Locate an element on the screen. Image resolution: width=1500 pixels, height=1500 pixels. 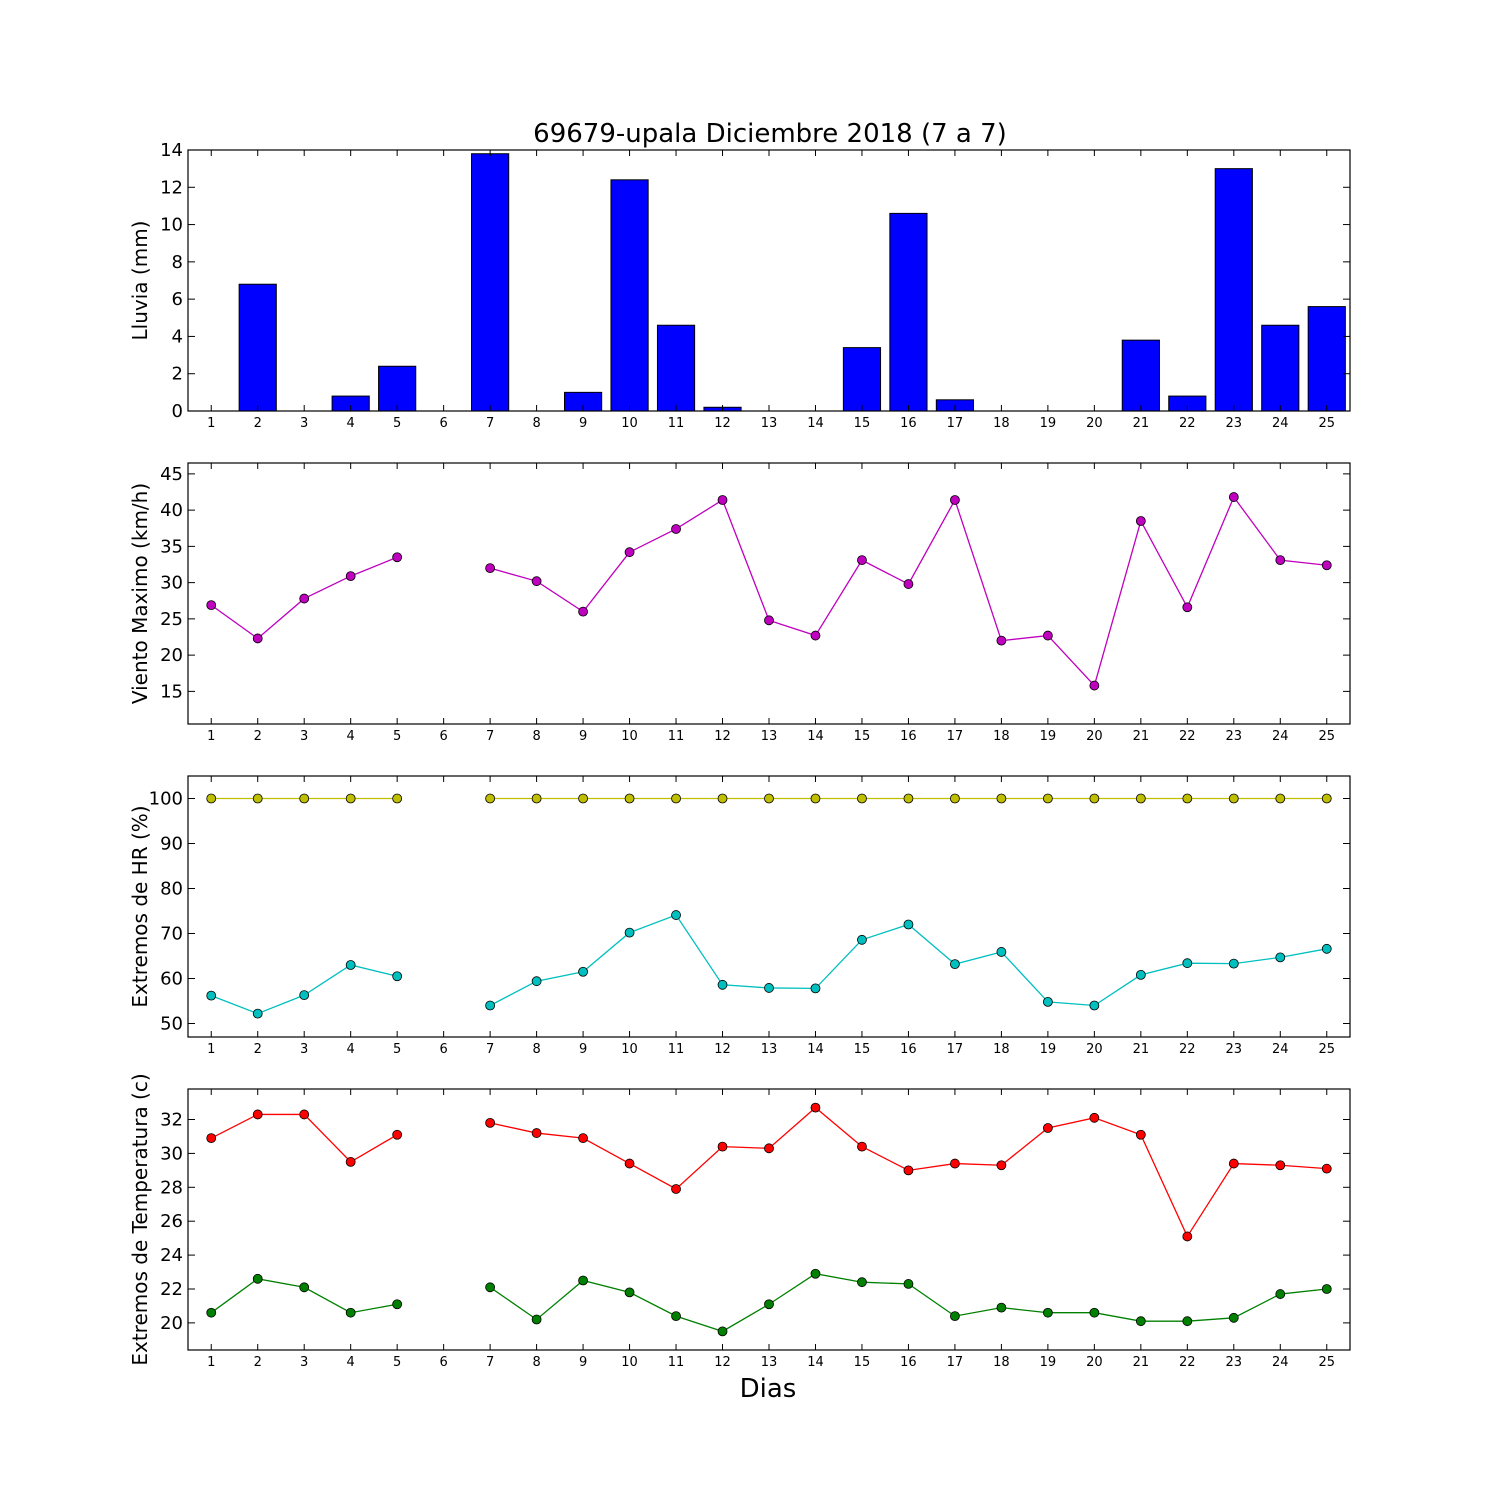
rain-x-tick-label: 11 is located at coordinates (676, 423).